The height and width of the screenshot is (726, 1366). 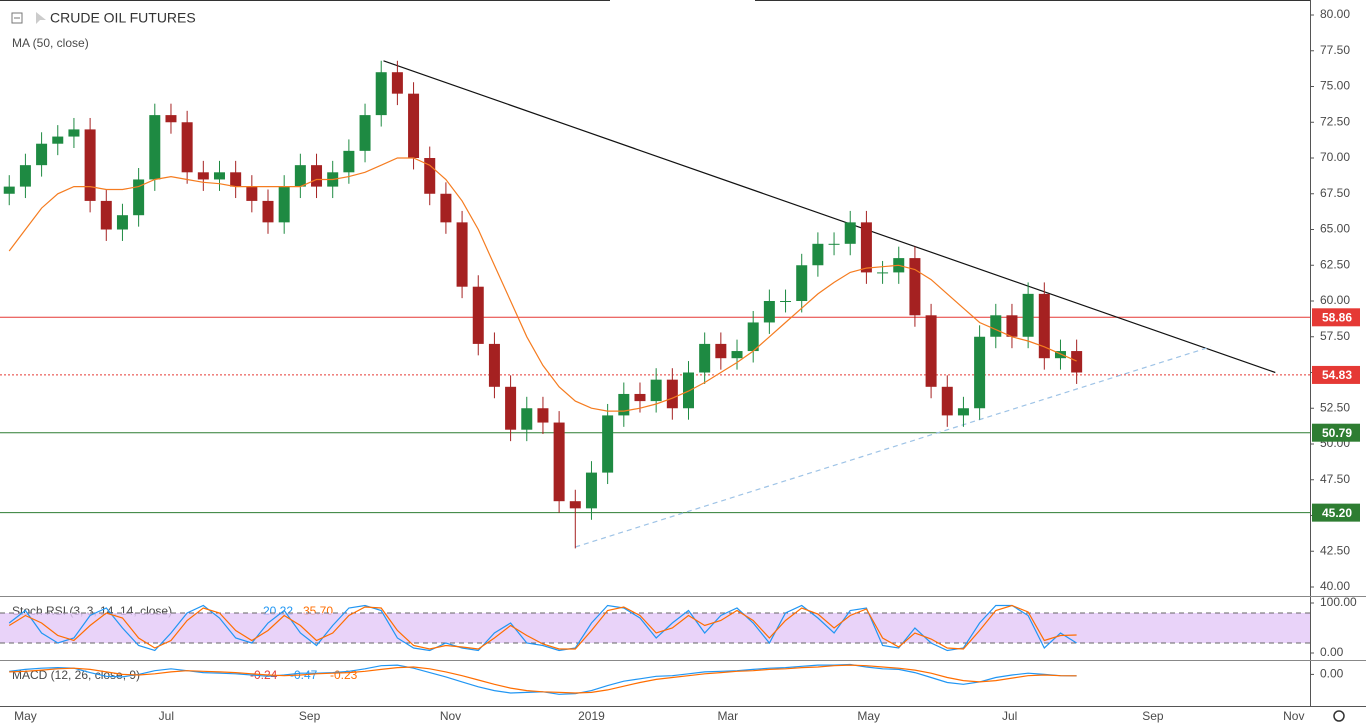 I want to click on flag-icon, so click(x=41, y=18).